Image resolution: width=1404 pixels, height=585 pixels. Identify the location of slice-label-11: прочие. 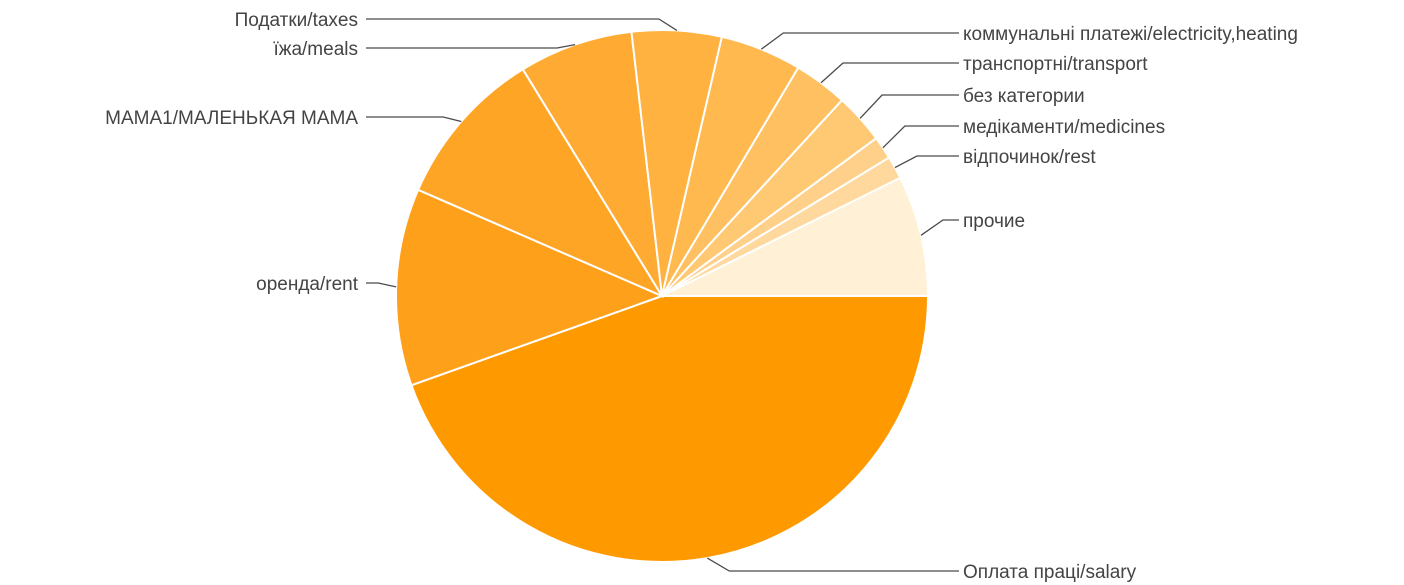
(994, 221).